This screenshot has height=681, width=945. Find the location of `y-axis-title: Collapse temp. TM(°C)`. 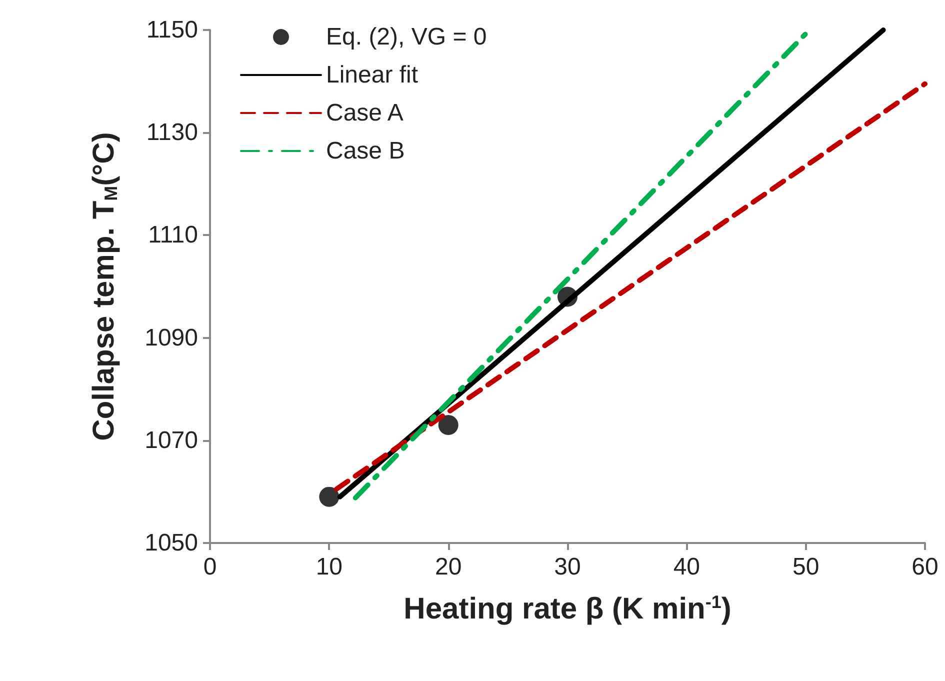

y-axis-title: Collapse temp. TM(°C) is located at coordinates (104, 286).